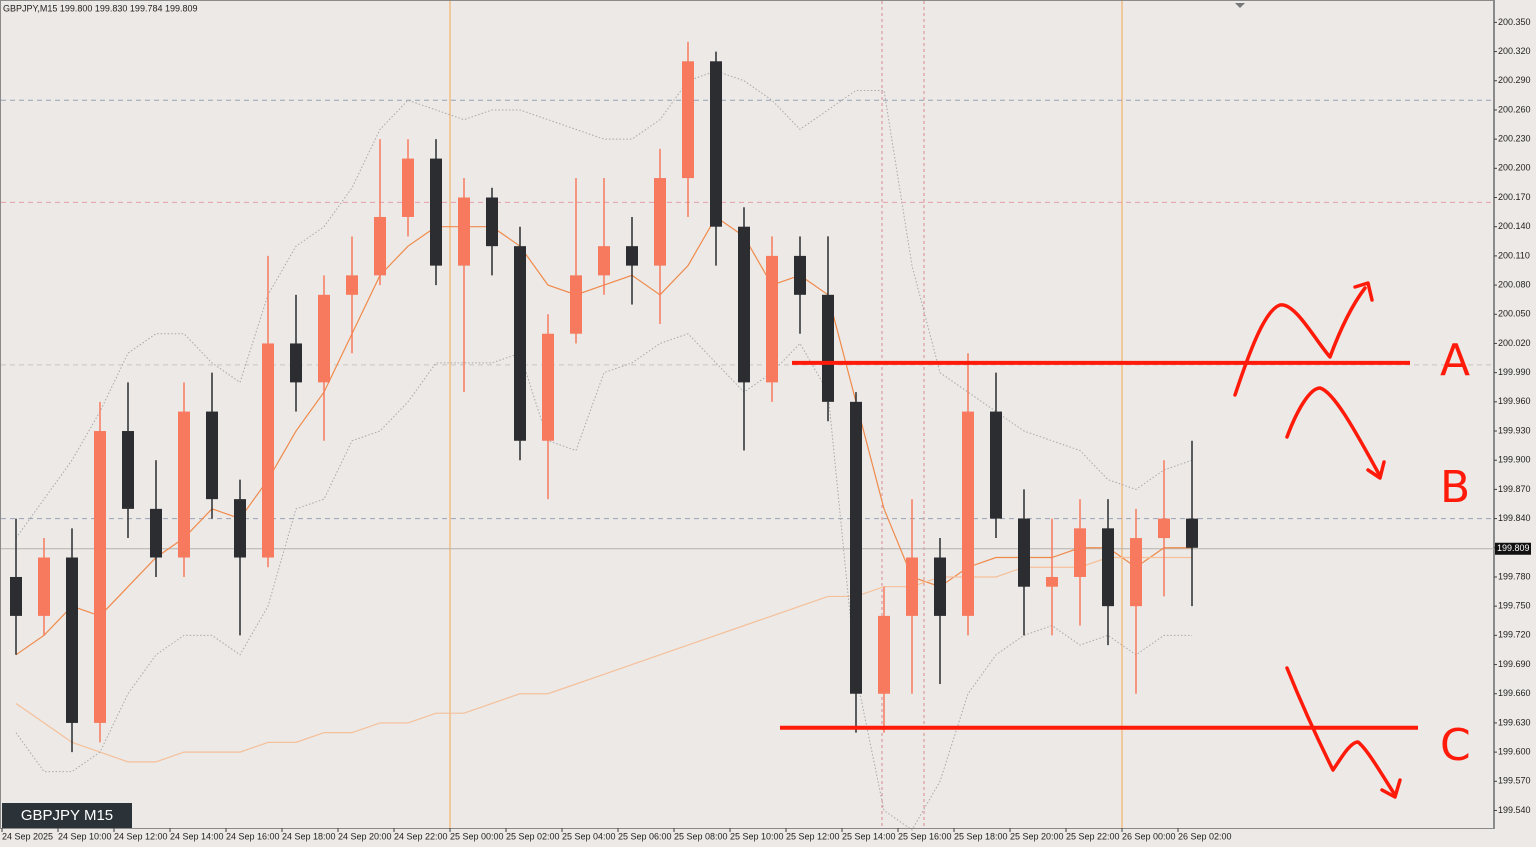 The image size is (1536, 847). Describe the element at coordinates (1093, 836) in the screenshot. I see `x-tick-label: 25 Sep 22:00` at that location.